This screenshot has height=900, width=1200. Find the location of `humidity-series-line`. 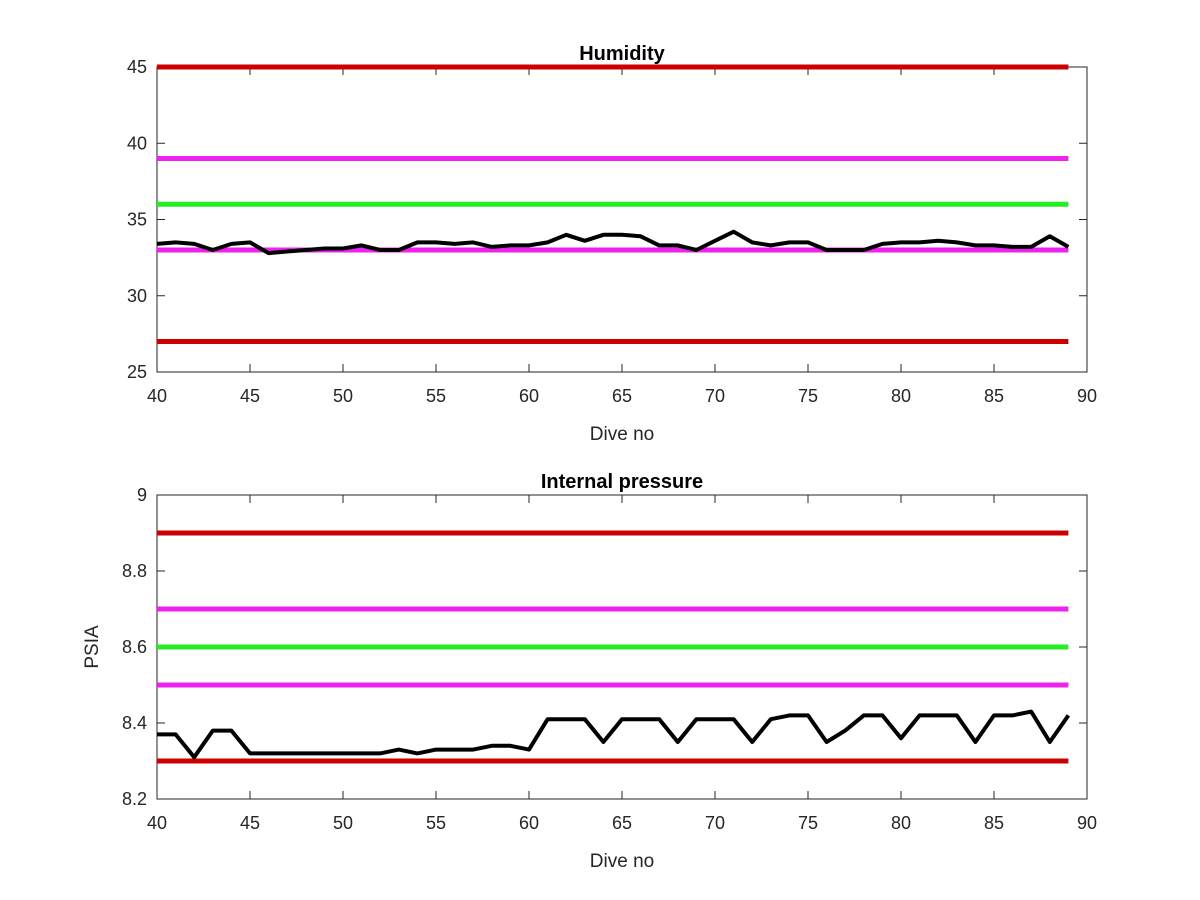

humidity-series-line is located at coordinates (613, 242).